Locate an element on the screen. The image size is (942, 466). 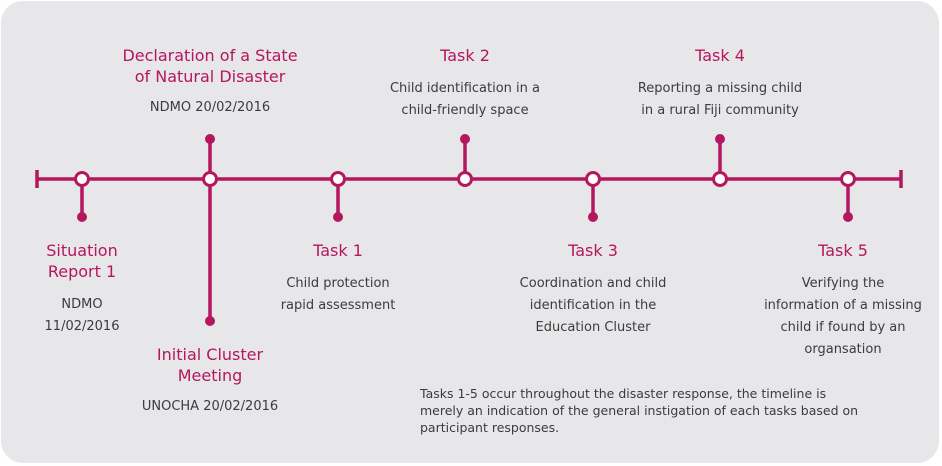
event-detail: NDMO 11/02/2016 is located at coordinates (82, 315).